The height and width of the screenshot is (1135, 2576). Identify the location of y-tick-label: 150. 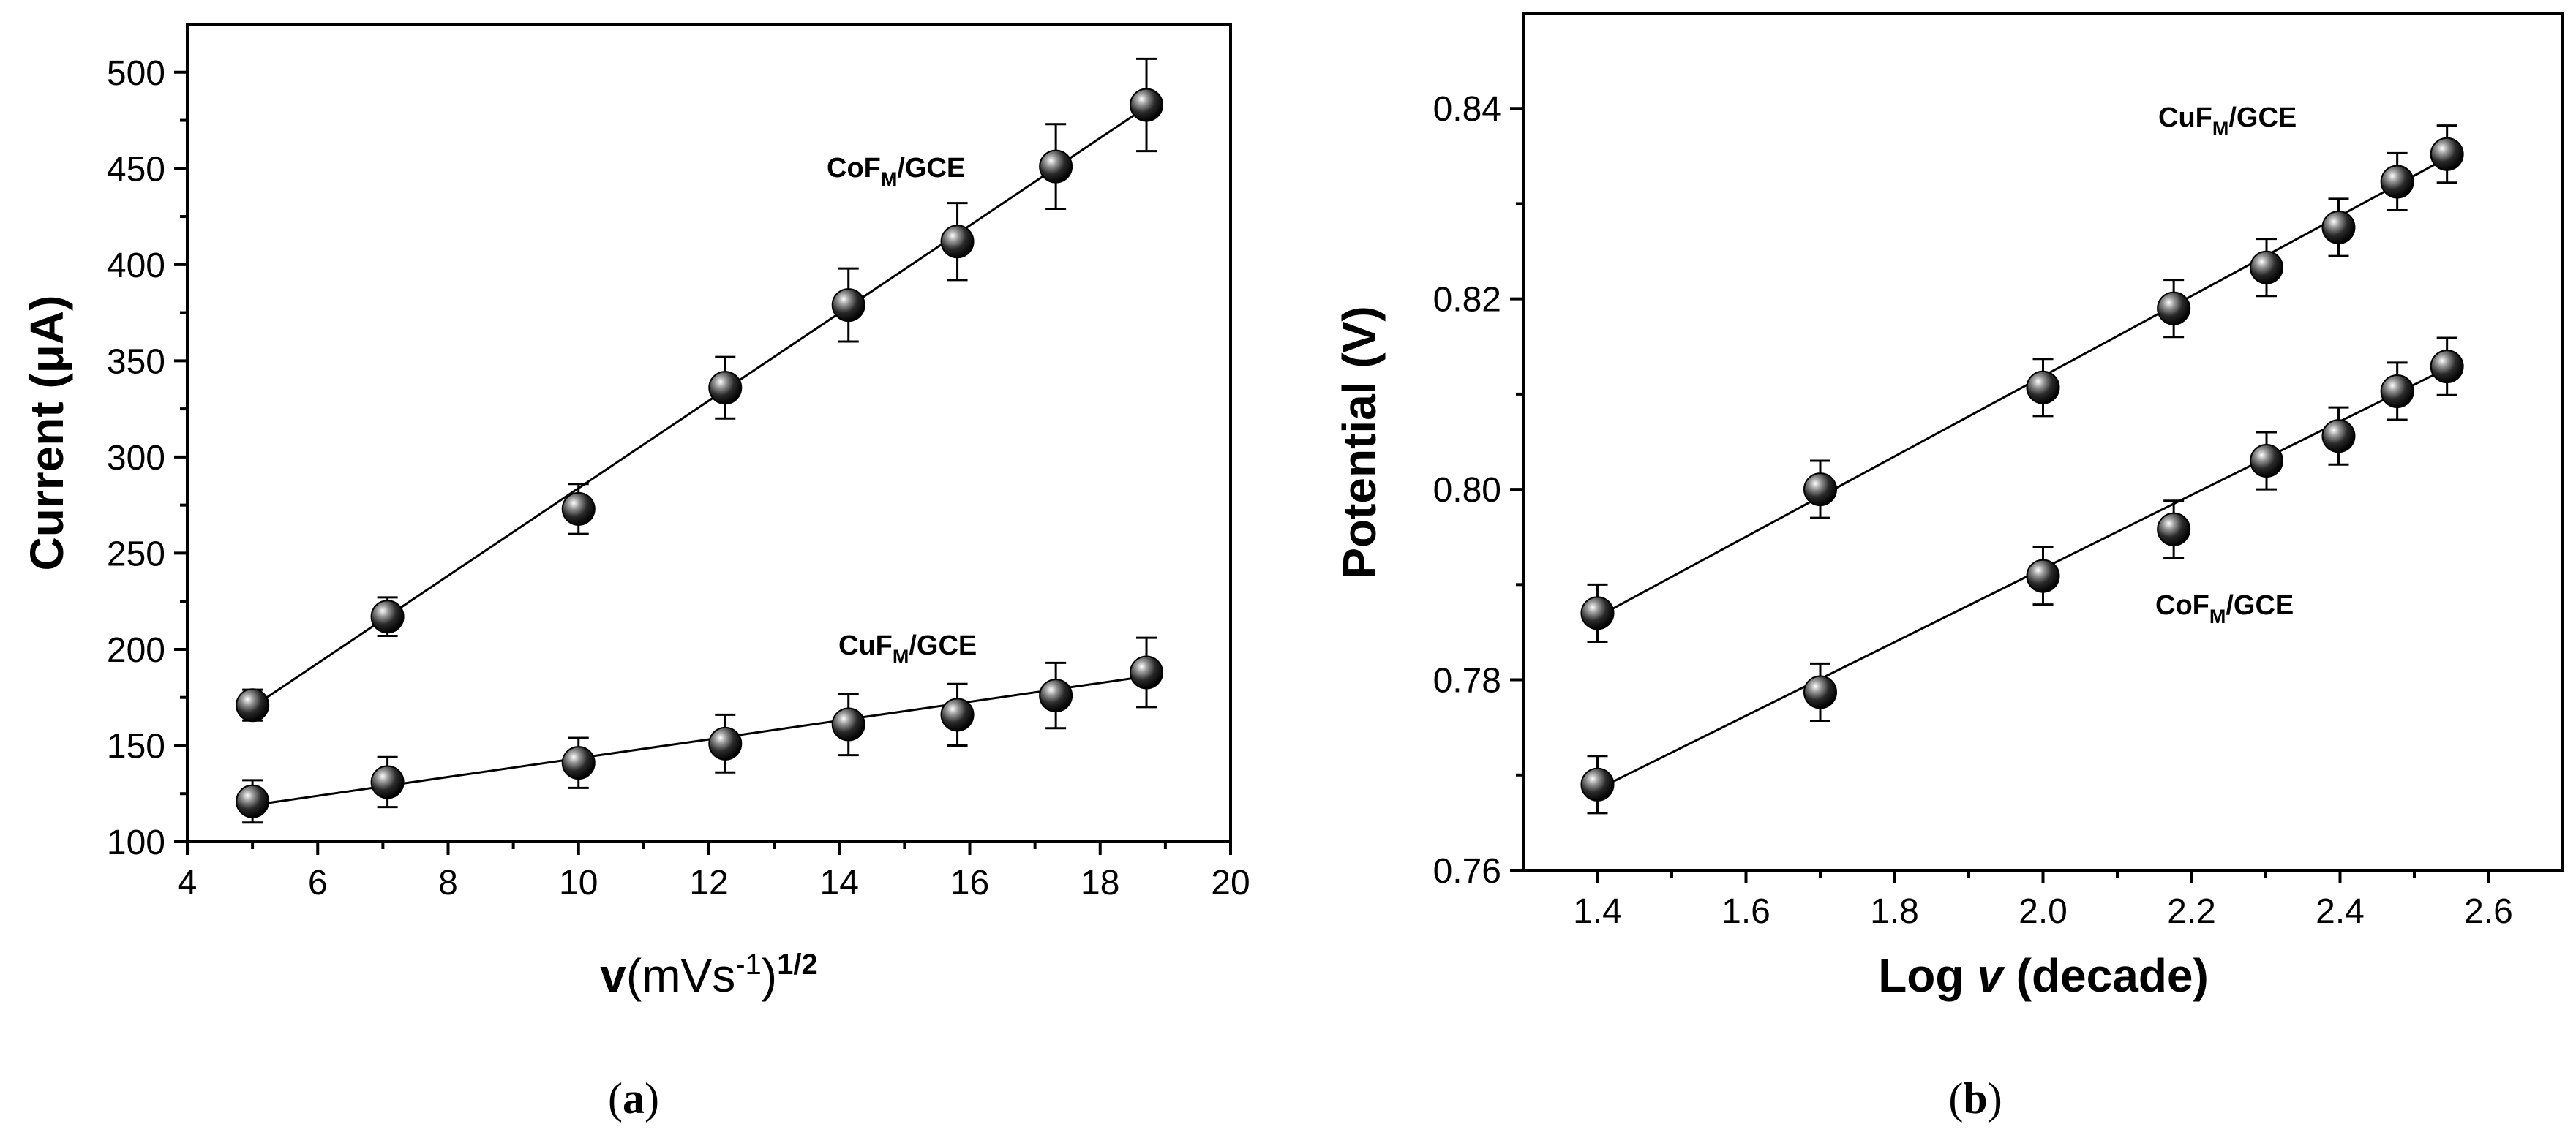
(136, 746).